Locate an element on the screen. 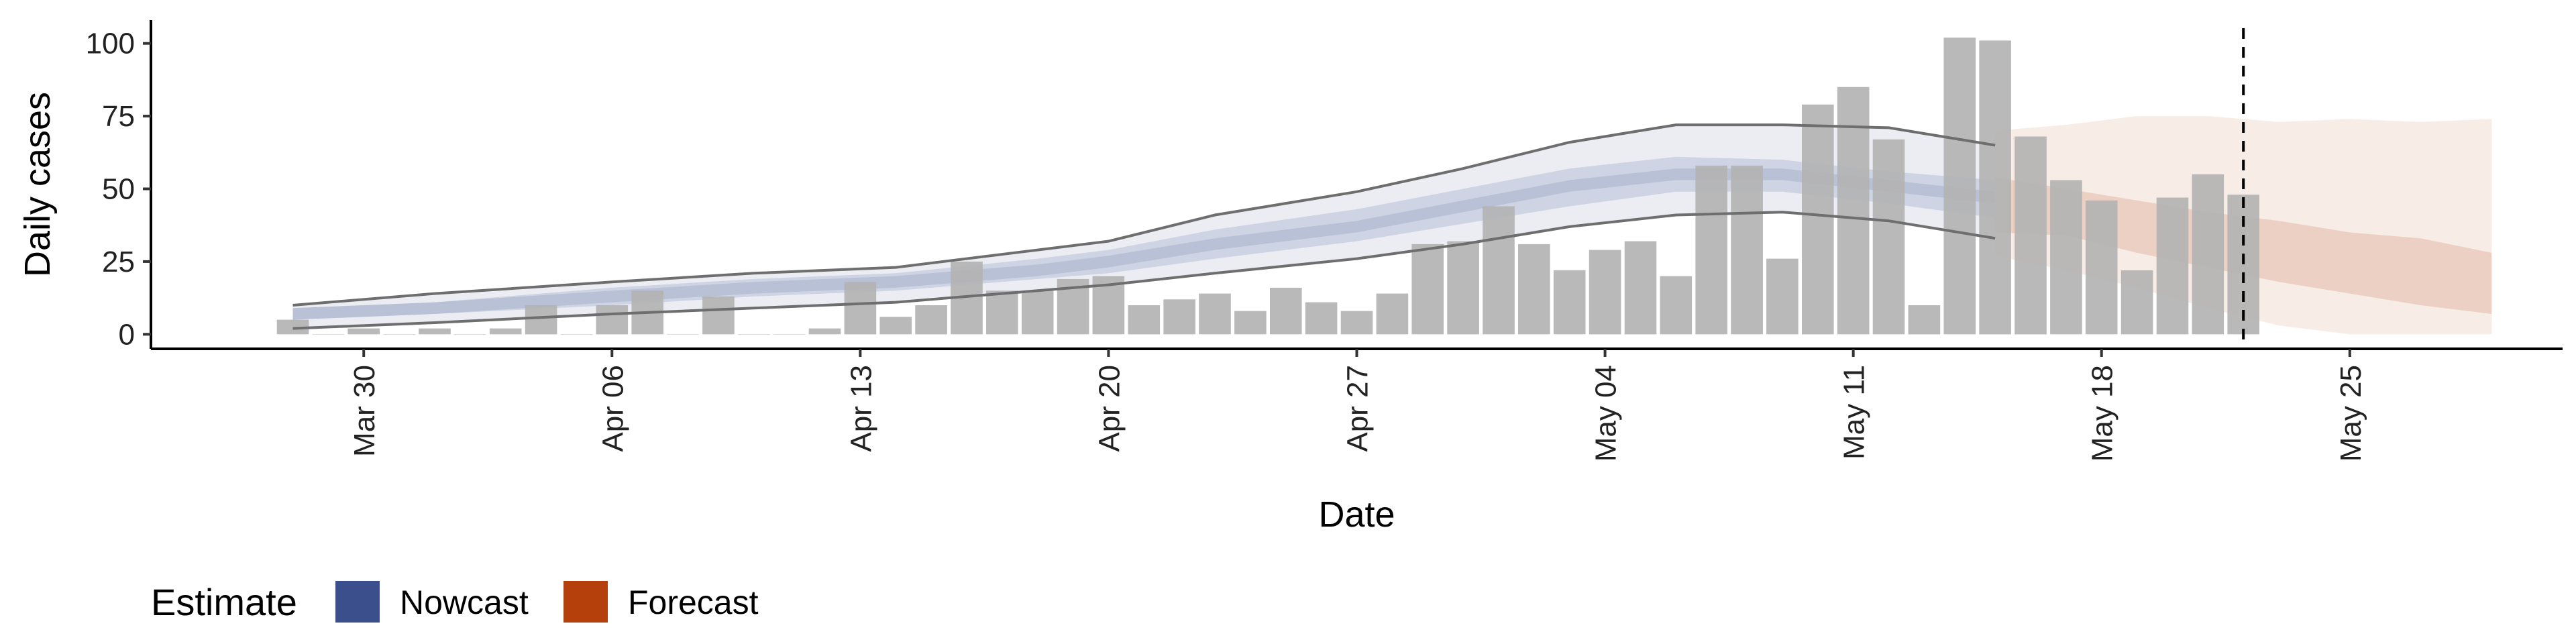 The height and width of the screenshot is (644, 2576). x-tick-label: Apr 27 is located at coordinates (1358, 408).